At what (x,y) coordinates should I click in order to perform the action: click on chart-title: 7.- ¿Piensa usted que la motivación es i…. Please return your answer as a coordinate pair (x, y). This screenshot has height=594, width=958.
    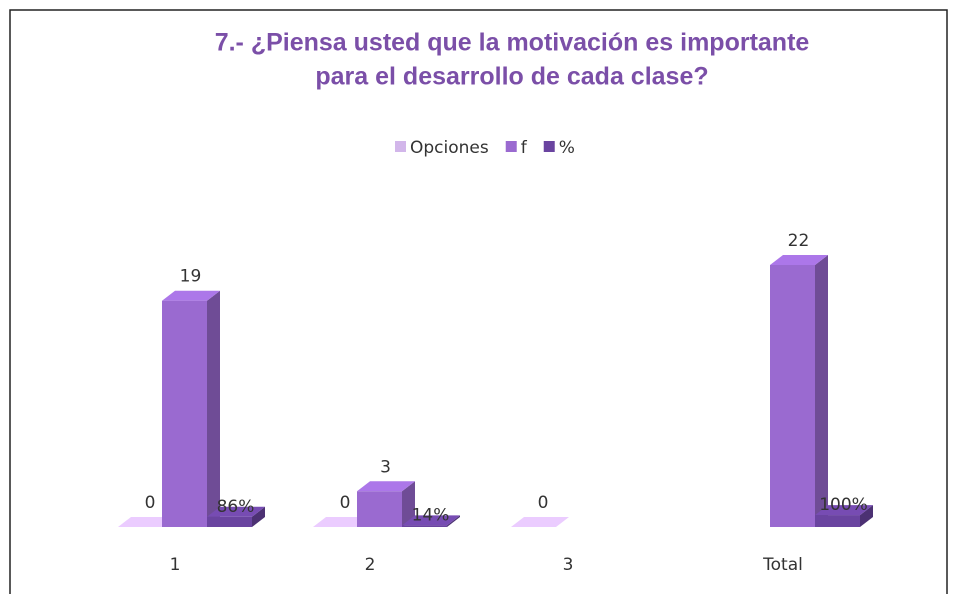
    Looking at the image, I should click on (512, 43).